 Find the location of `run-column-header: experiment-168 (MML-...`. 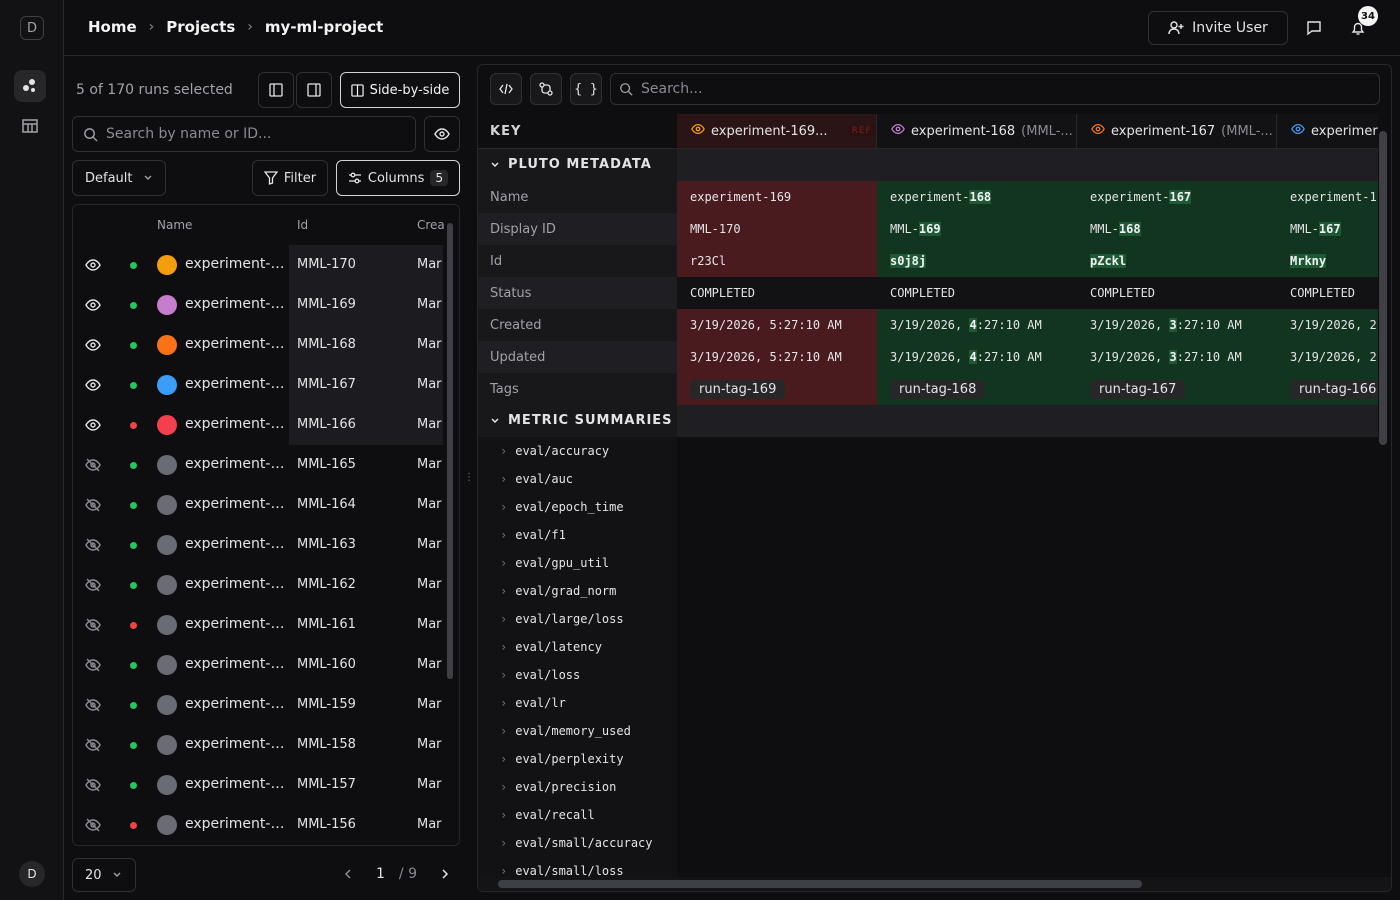

run-column-header: experiment-168 (MML-... is located at coordinates (977, 131).